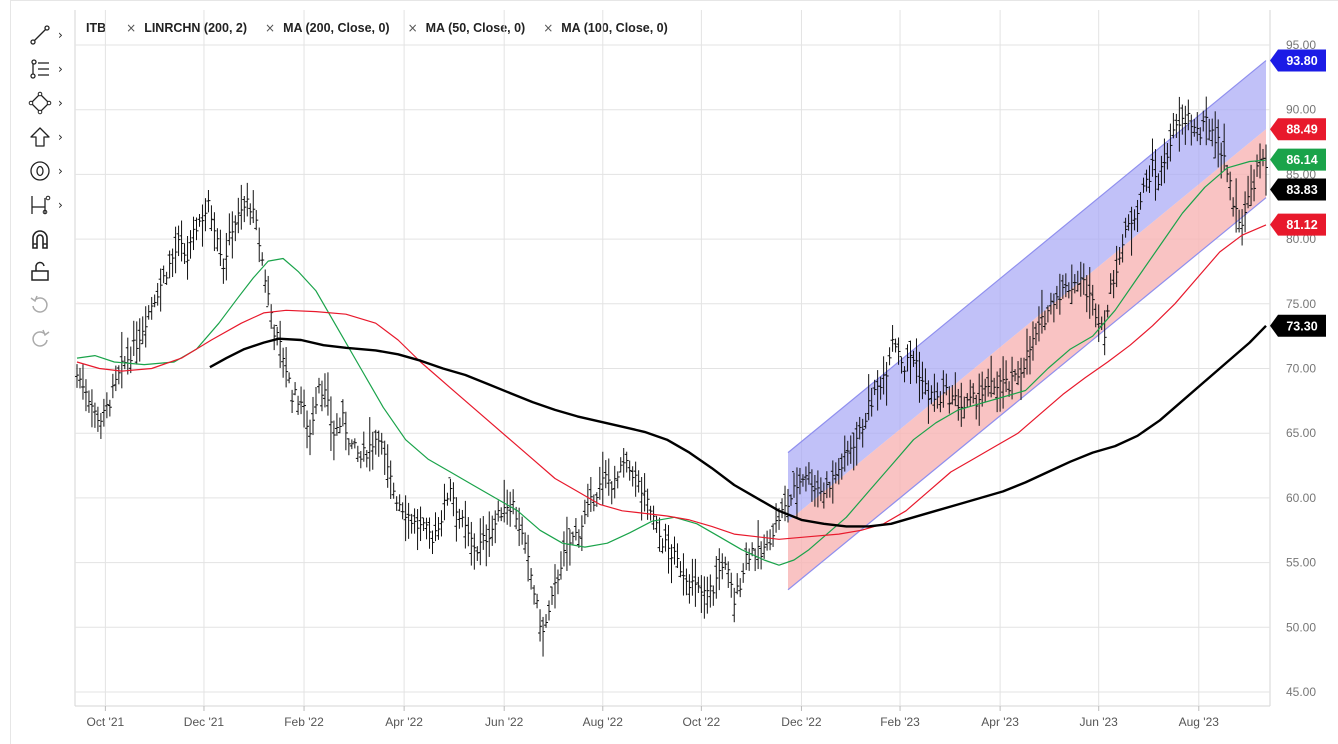 The image size is (1338, 744). I want to click on last-value-text: 81.12, so click(1301, 225).